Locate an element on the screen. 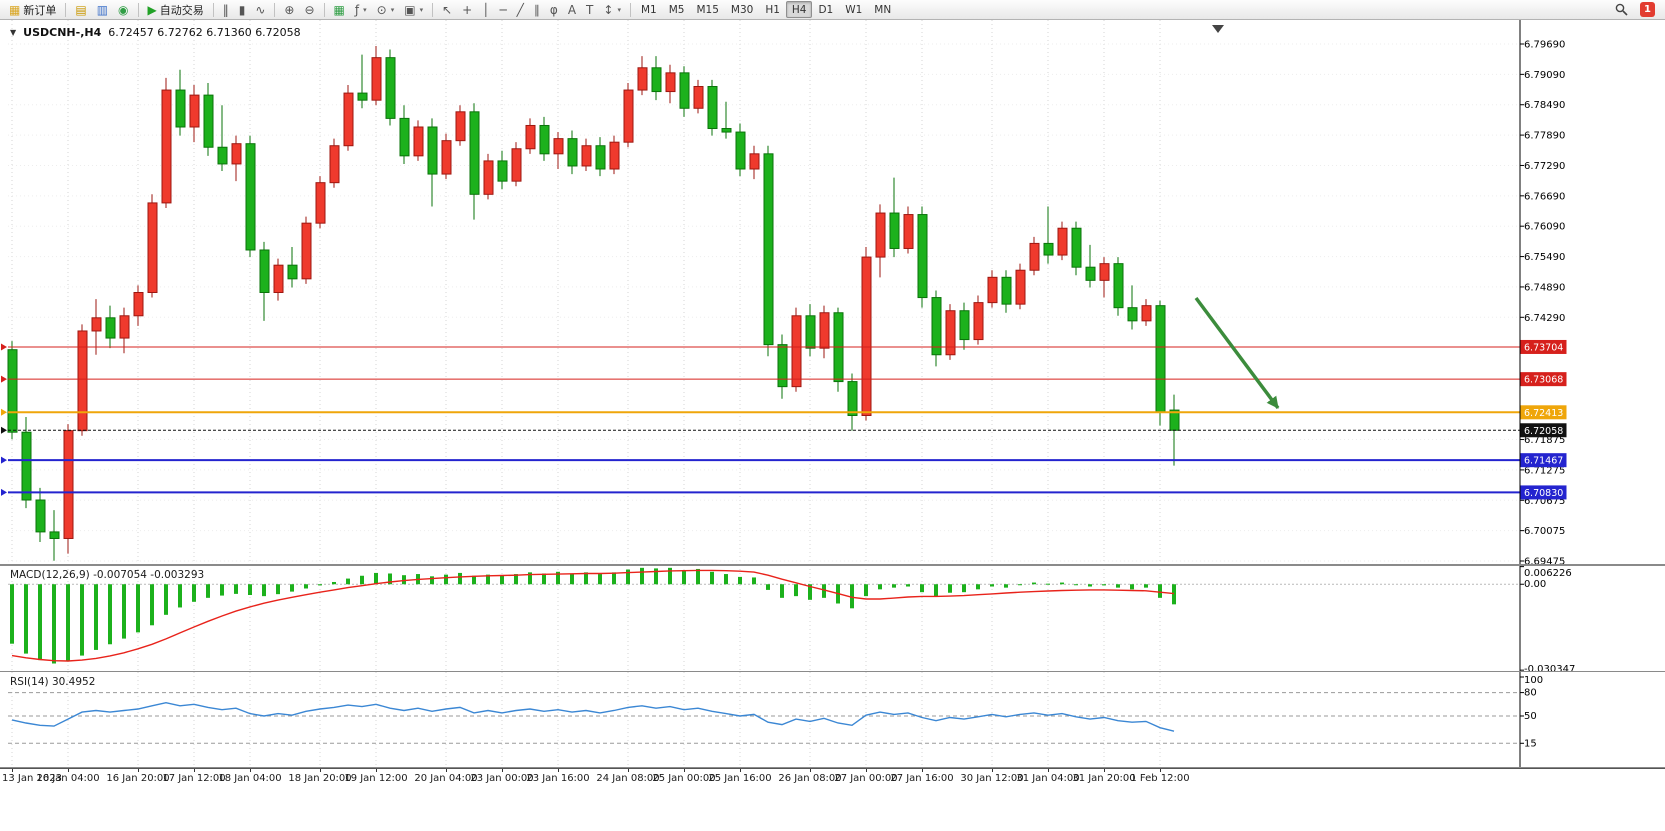  rsi-axis-label: 50 is located at coordinates (1530, 716).